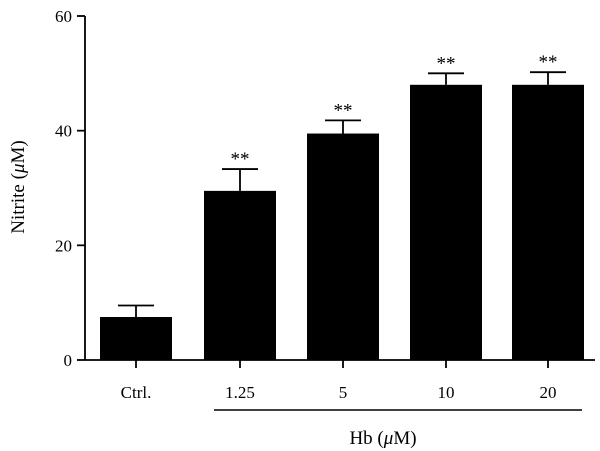 Image resolution: width=600 pixels, height=451 pixels. What do you see at coordinates (446, 392) in the screenshot?
I see `x-tick-label: 10` at bounding box center [446, 392].